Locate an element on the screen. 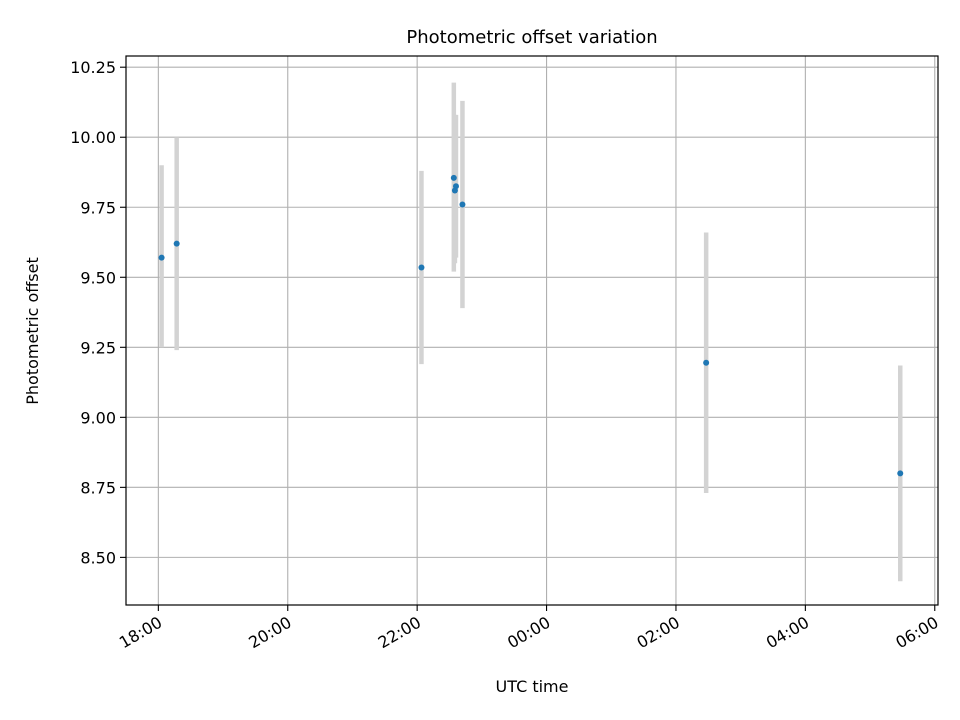  y-tick-label: 9.25 is located at coordinates (98, 347).